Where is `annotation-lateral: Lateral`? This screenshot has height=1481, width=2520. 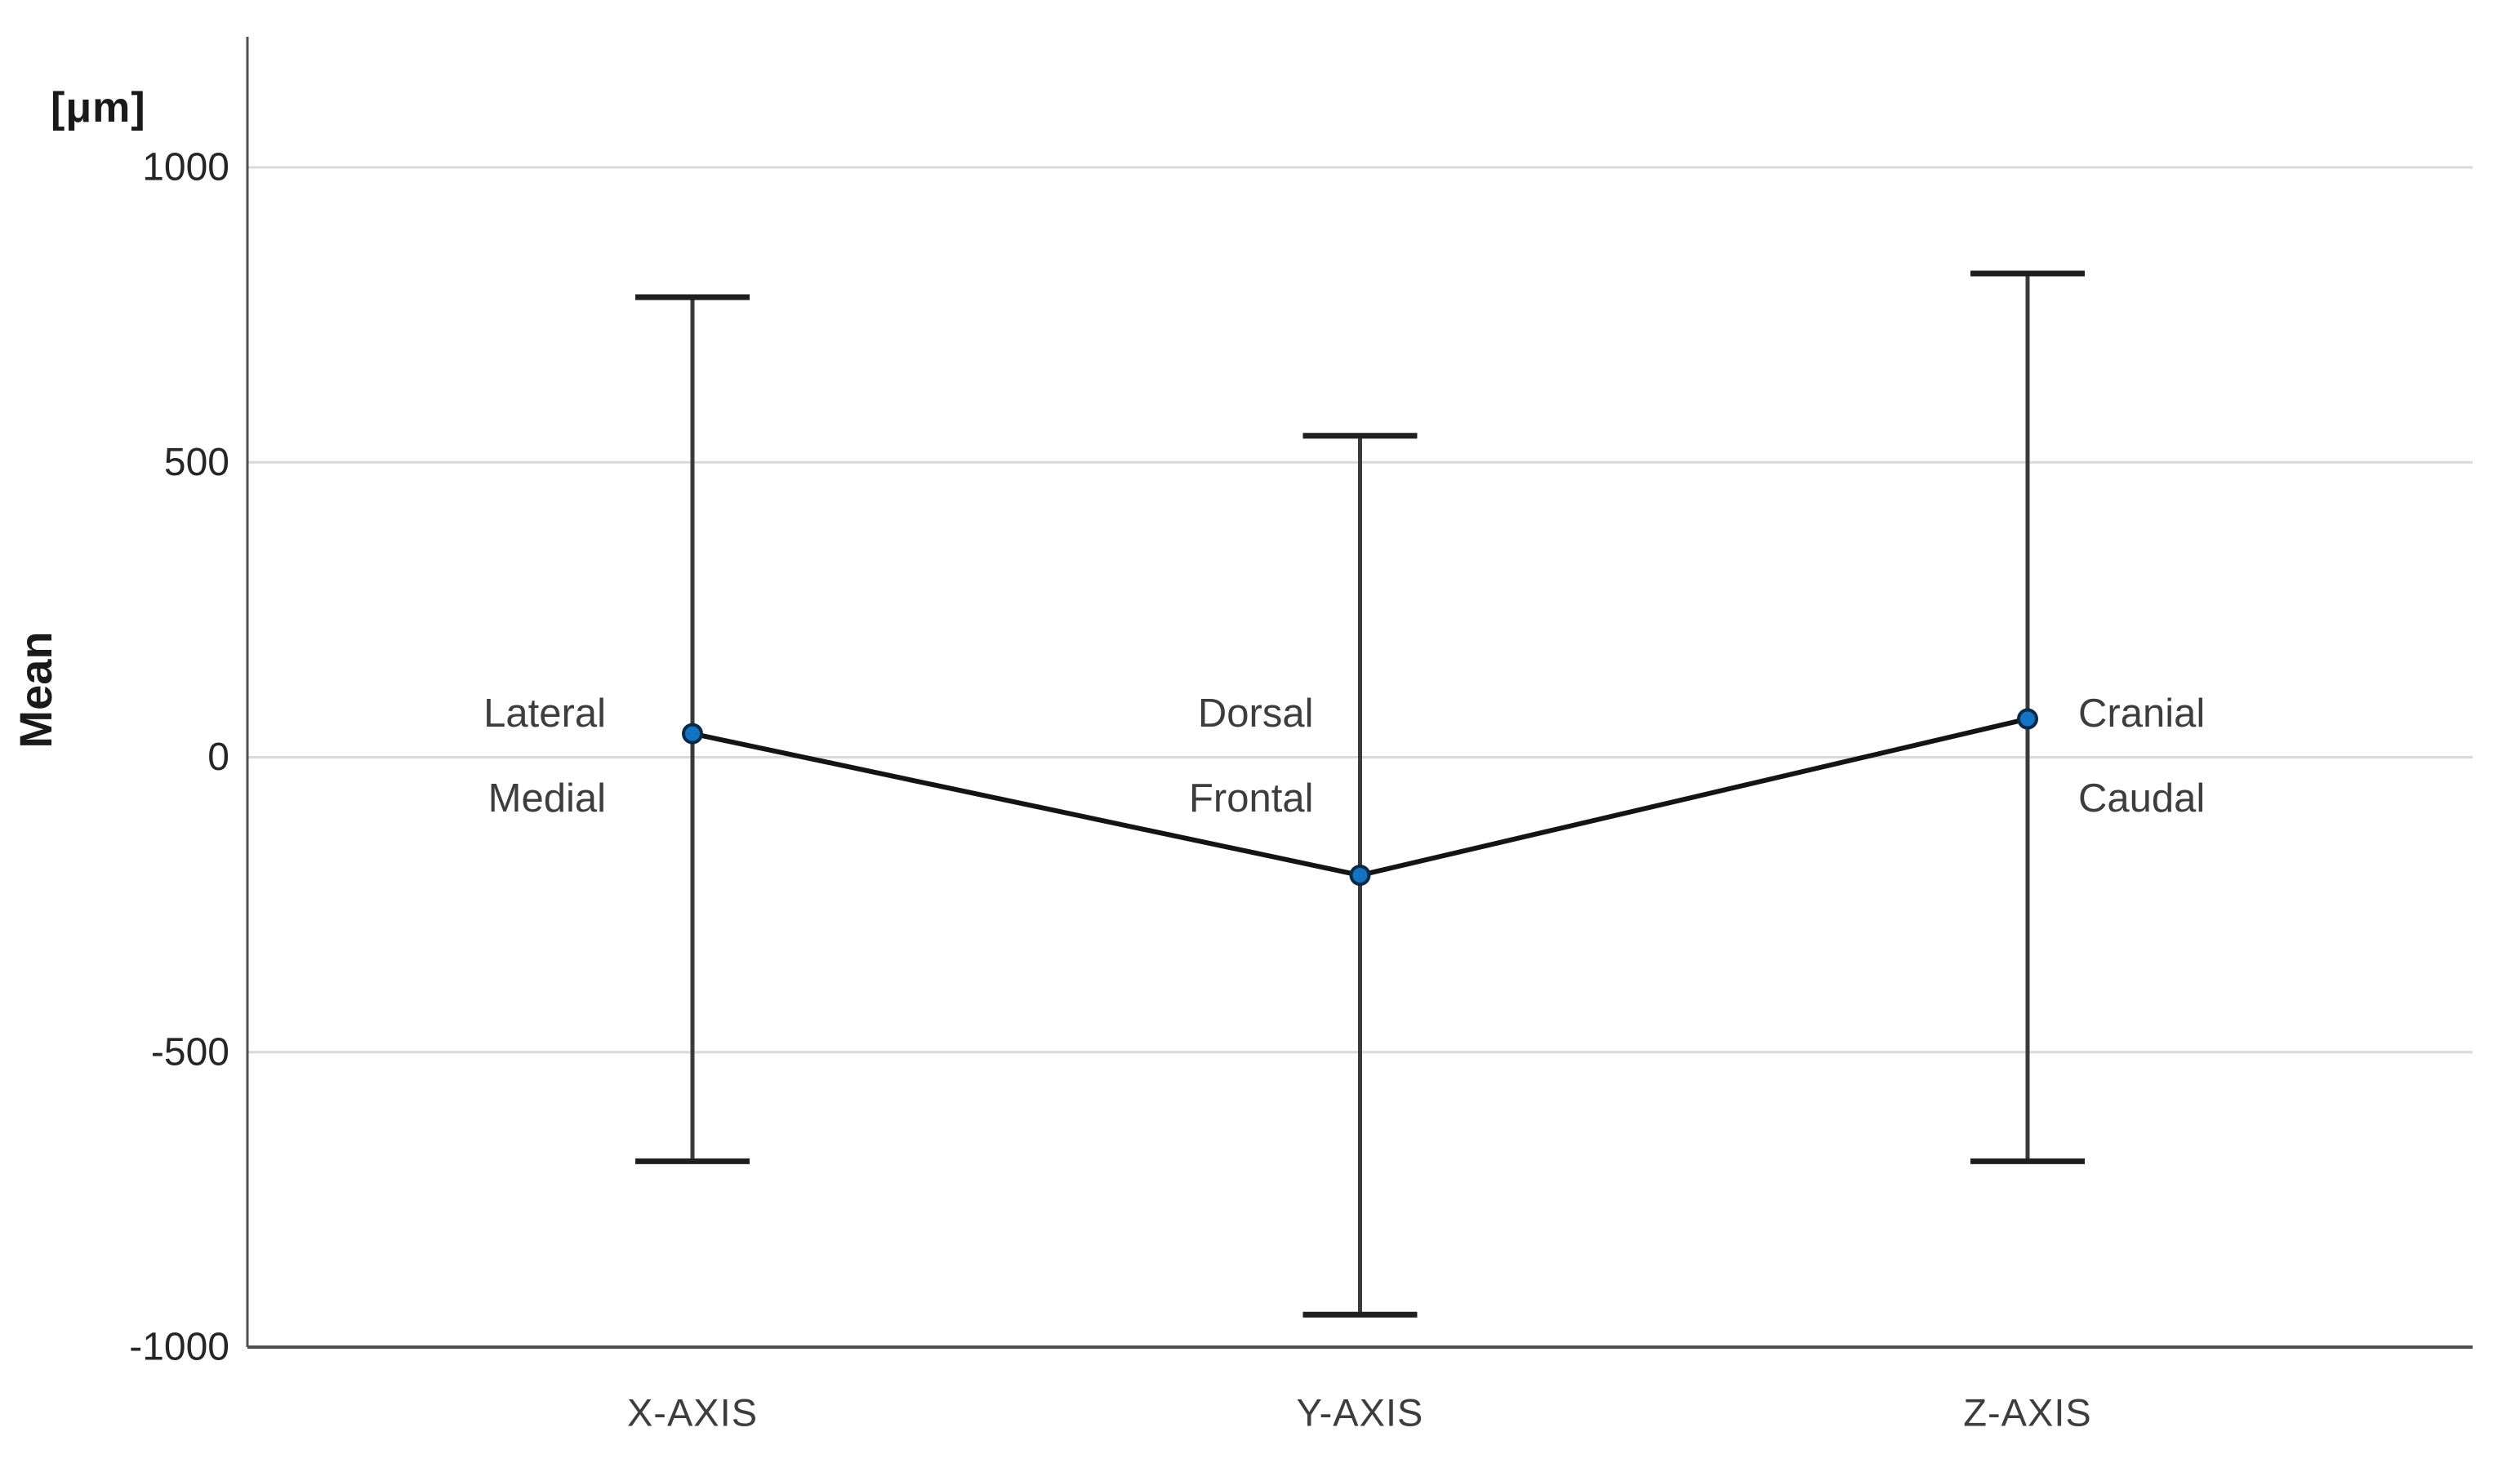 annotation-lateral: Lateral is located at coordinates (544, 714).